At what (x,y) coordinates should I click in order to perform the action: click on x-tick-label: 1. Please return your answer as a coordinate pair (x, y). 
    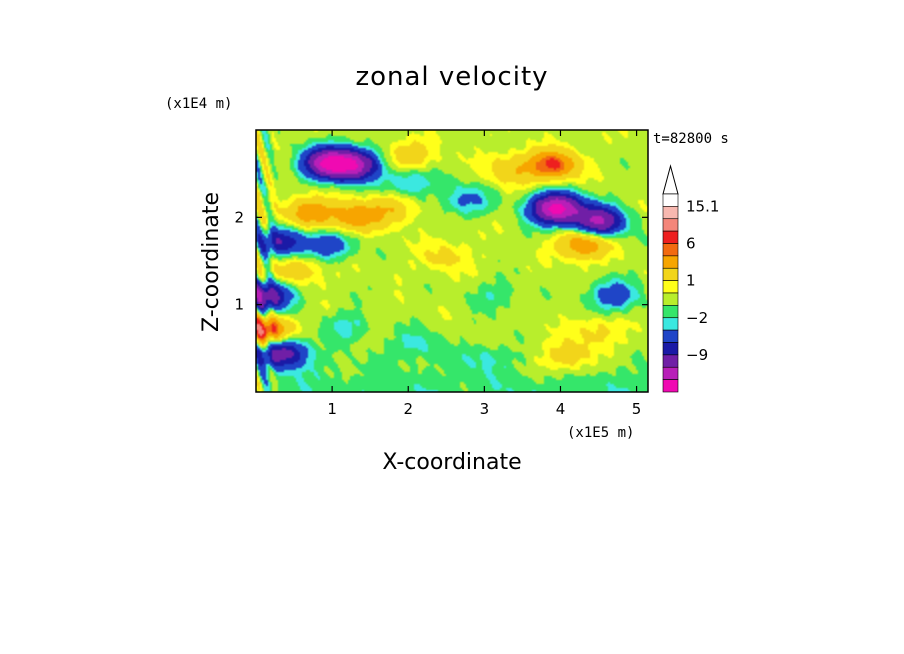
    Looking at the image, I should click on (332, 409).